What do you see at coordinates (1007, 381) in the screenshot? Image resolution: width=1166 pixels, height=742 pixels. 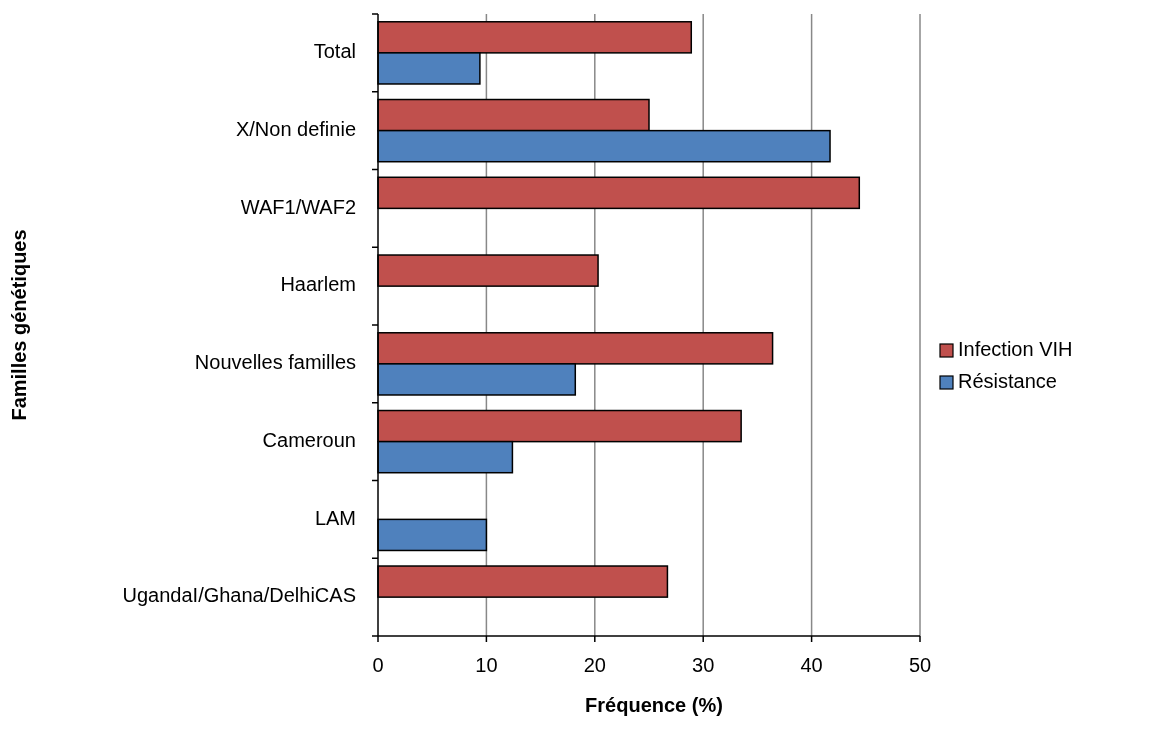 I see `legend-label: Résistance` at bounding box center [1007, 381].